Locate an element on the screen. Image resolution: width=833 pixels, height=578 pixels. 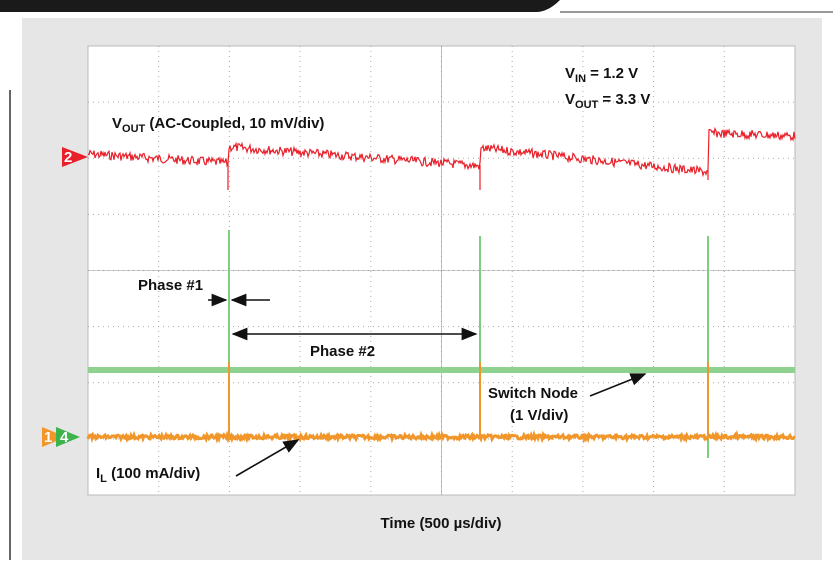
switch-node-scale: (1 V/div) is located at coordinates (539, 415).